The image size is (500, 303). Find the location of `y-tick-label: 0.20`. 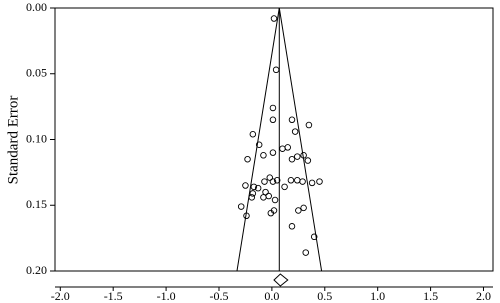

y-tick-label: 0.20 is located at coordinates (36, 270).